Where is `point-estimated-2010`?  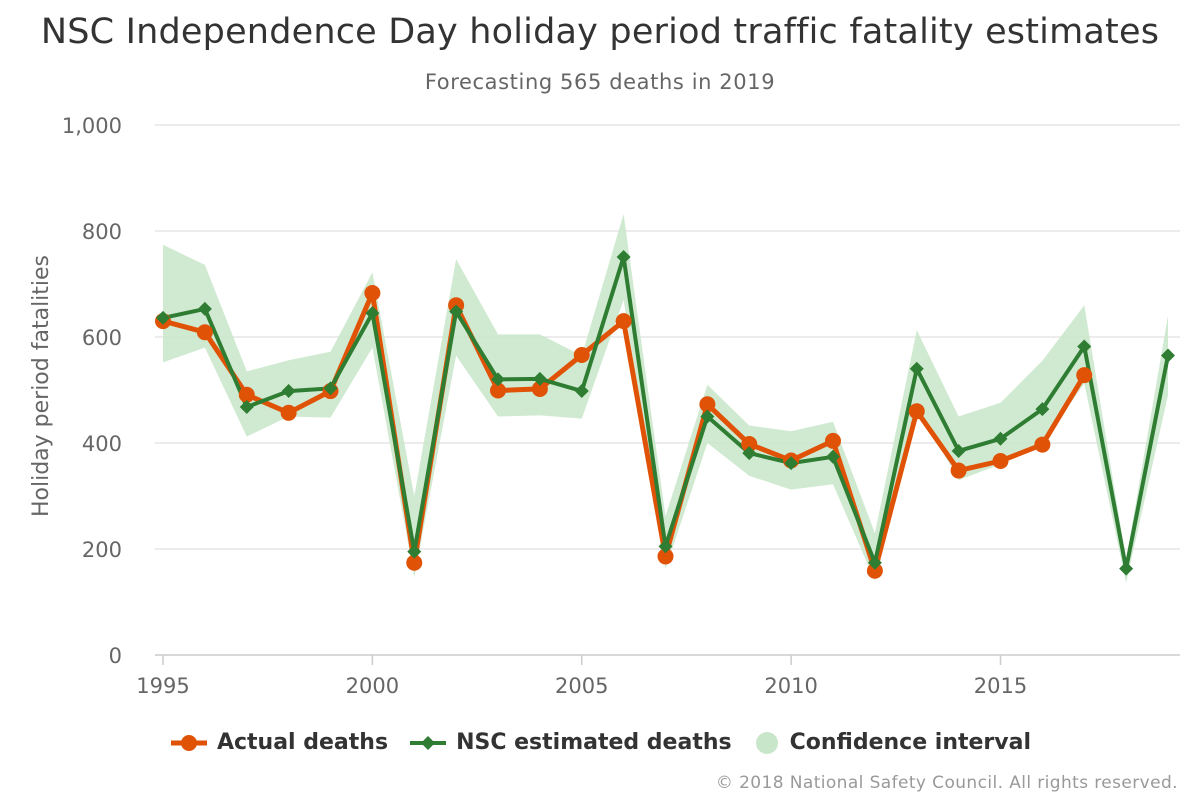
point-estimated-2010 is located at coordinates (791, 463).